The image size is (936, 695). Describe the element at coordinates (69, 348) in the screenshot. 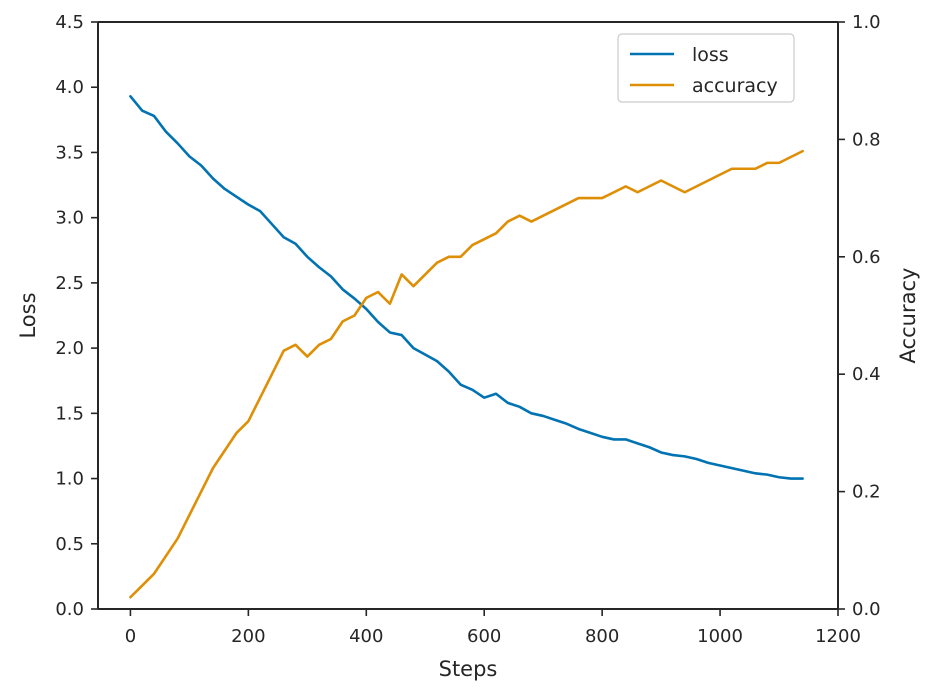

I see `y-left-tick-label: 2.0` at that location.